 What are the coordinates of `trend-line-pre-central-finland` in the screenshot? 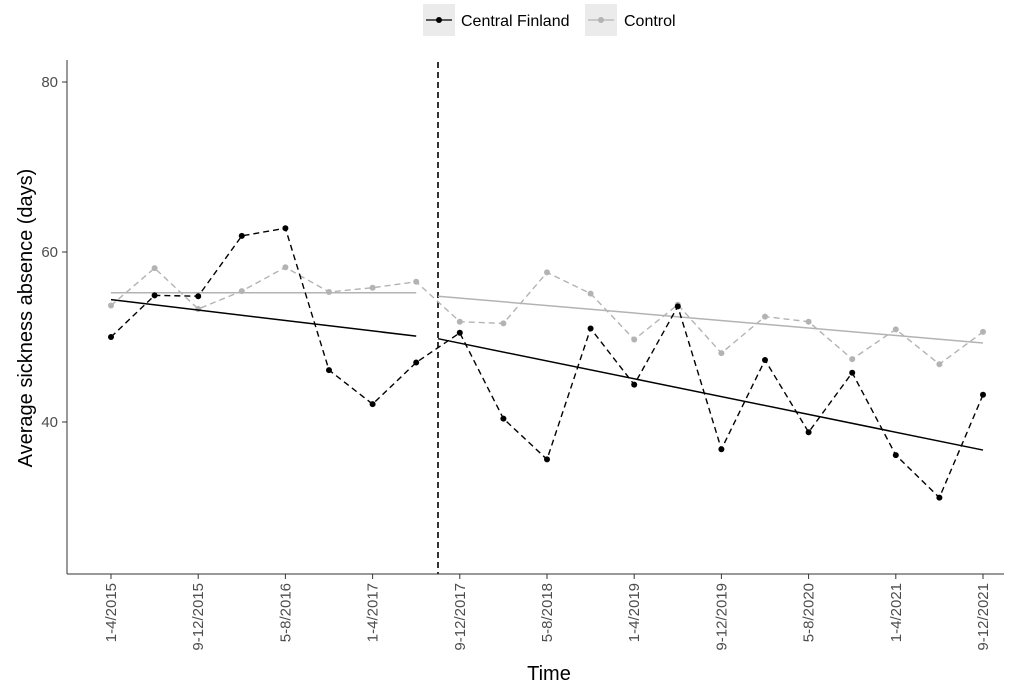 It's located at (263, 317).